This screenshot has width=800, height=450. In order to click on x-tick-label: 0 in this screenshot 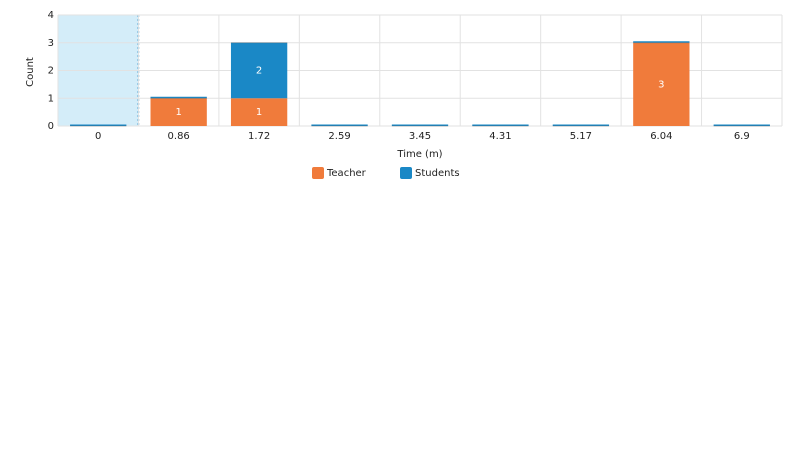, I will do `click(98, 136)`.